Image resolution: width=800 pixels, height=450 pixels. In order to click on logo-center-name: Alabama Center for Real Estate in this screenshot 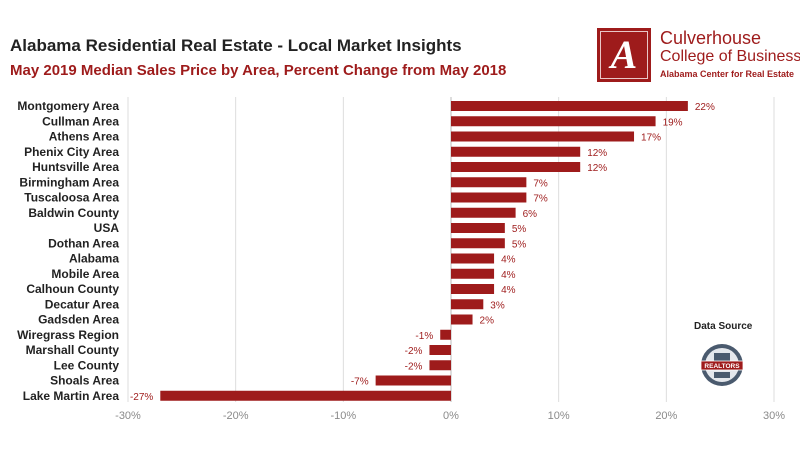, I will do `click(727, 74)`.